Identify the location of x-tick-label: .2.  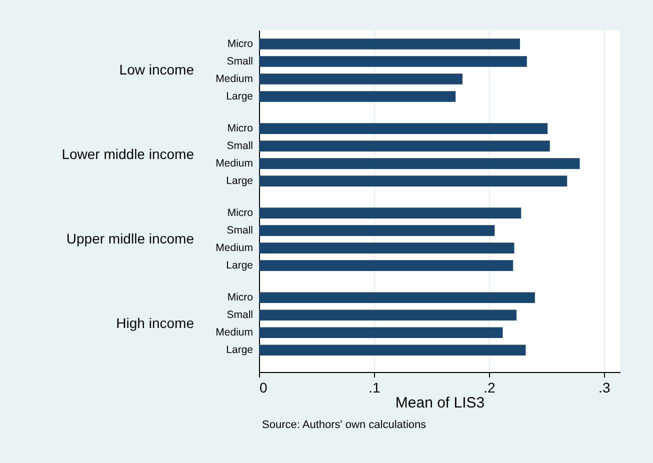
(490, 388).